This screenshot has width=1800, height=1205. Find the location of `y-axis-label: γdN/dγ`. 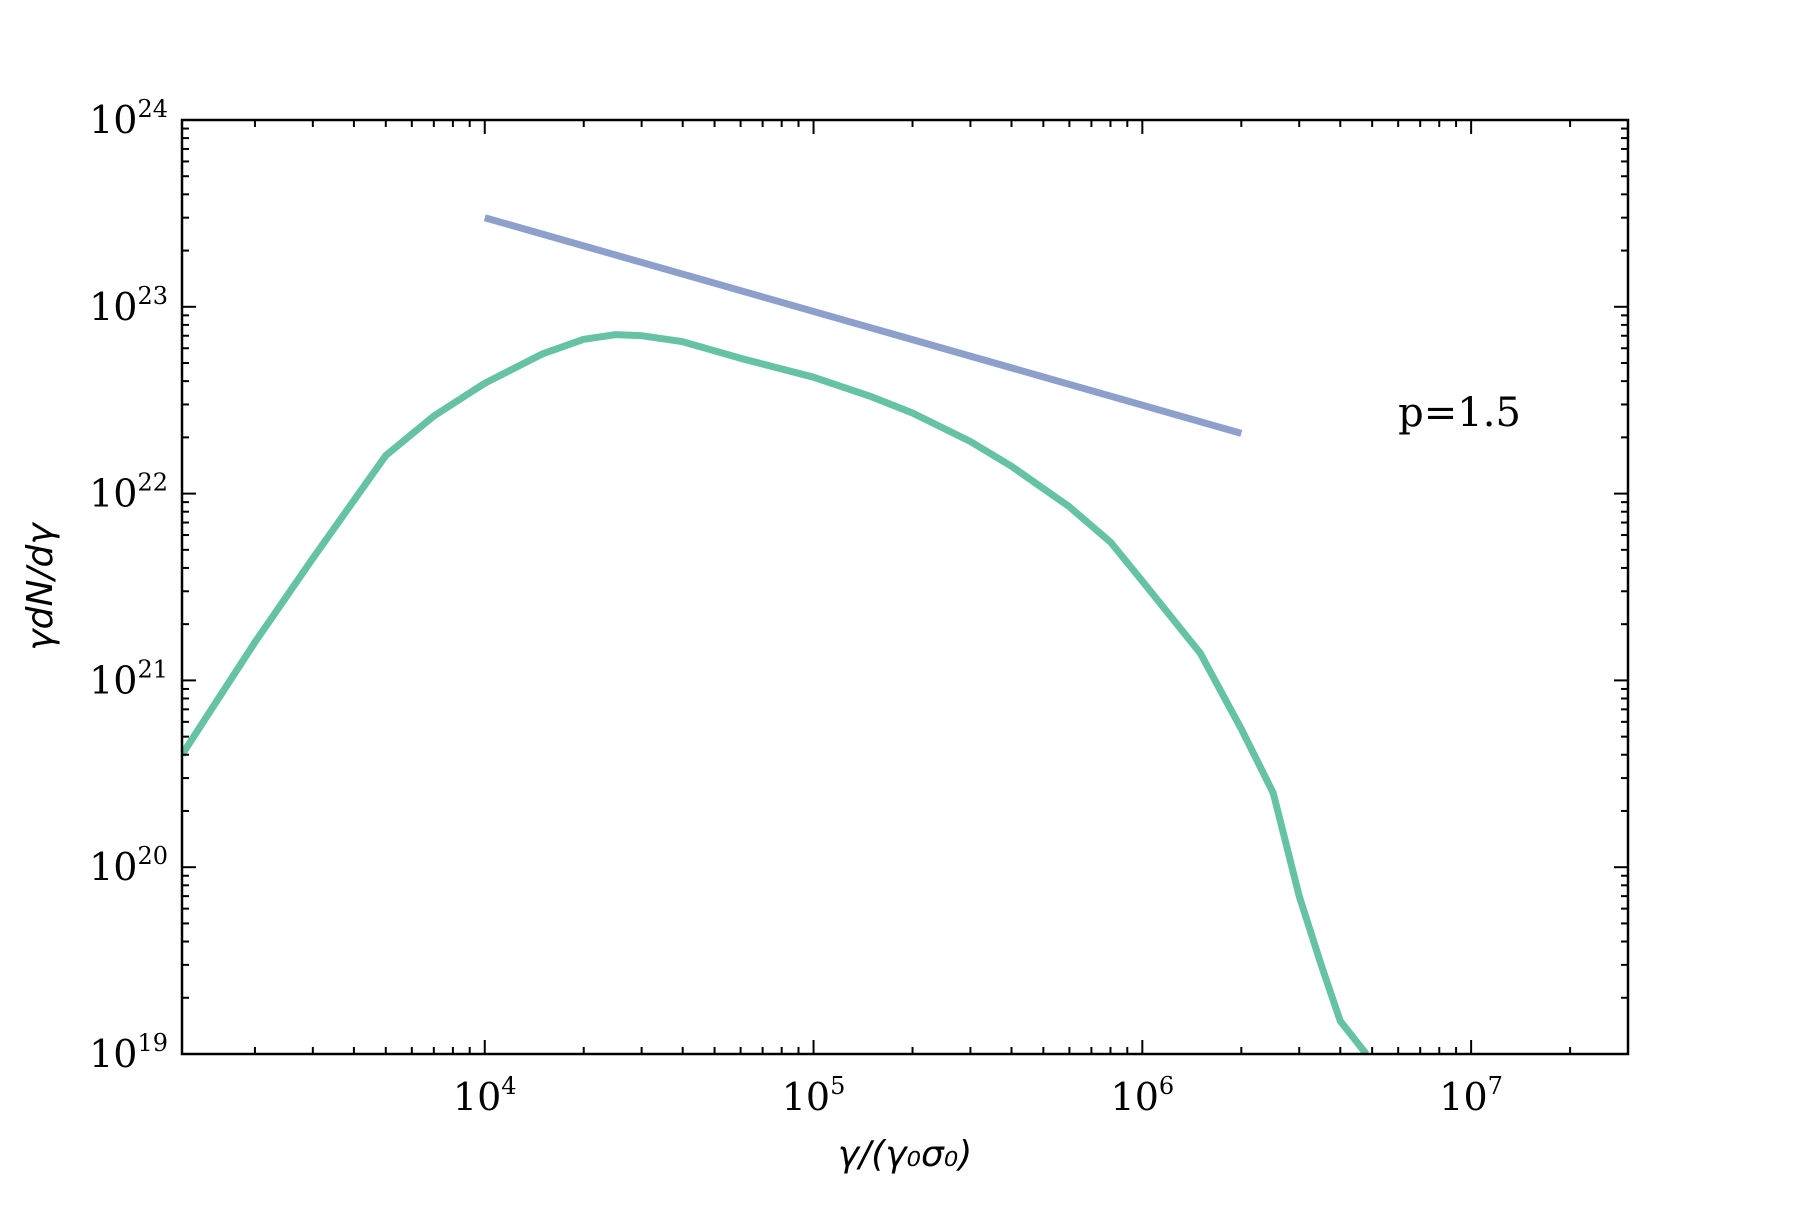

y-axis-label: γdN/dγ is located at coordinates (40, 586).